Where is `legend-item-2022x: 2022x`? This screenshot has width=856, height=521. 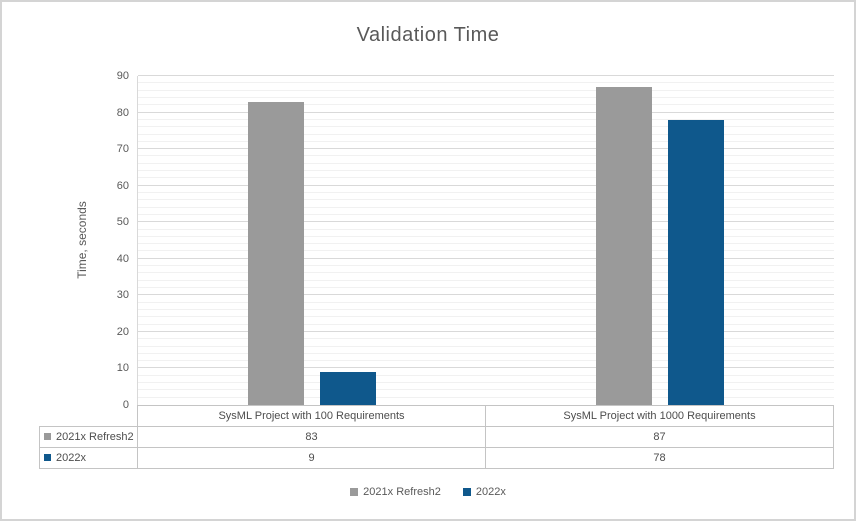 legend-item-2022x: 2022x is located at coordinates (484, 492).